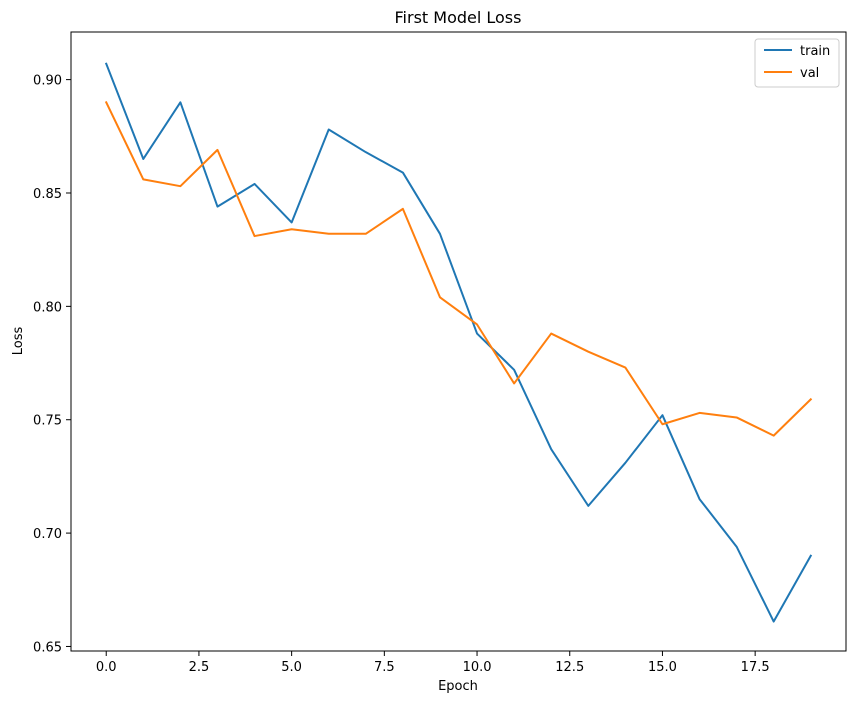 The image size is (855, 701). What do you see at coordinates (106, 667) in the screenshot?
I see `x-tick-label: 0.0` at bounding box center [106, 667].